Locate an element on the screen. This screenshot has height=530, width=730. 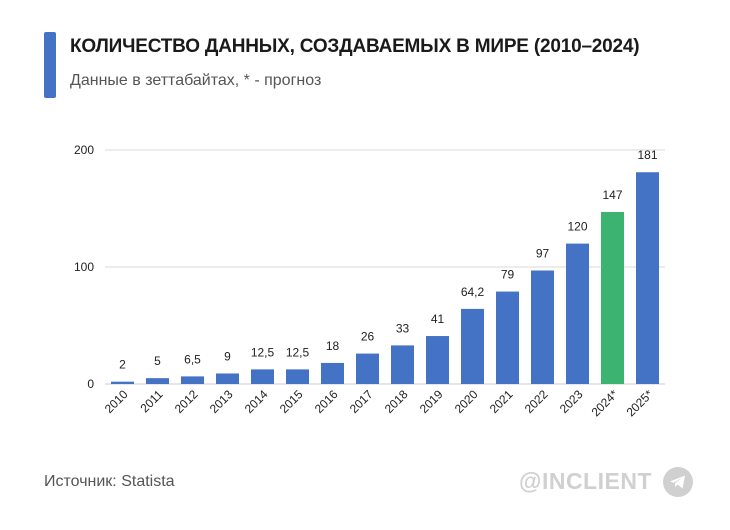
data-label: 33 is located at coordinates (403, 328).